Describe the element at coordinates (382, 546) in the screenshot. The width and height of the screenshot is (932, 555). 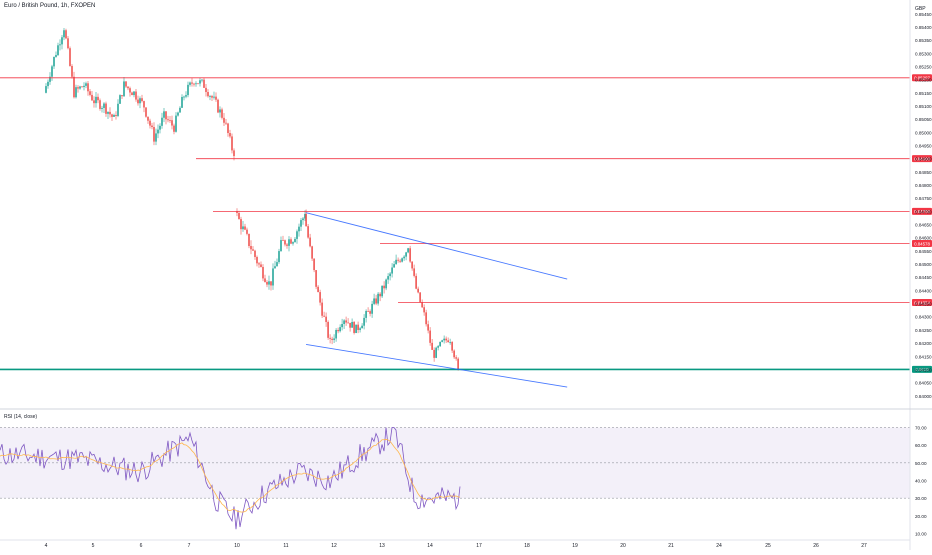
I see `time-tick-label: 13` at that location.